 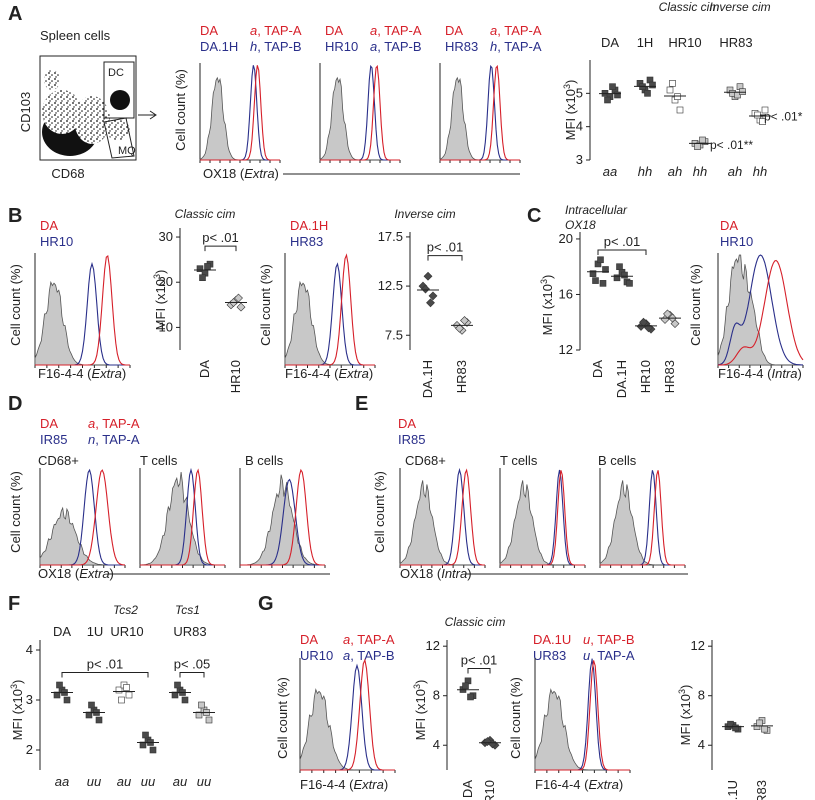 I want to click on group-label-hr83: HR83, so click(x=735, y=42).